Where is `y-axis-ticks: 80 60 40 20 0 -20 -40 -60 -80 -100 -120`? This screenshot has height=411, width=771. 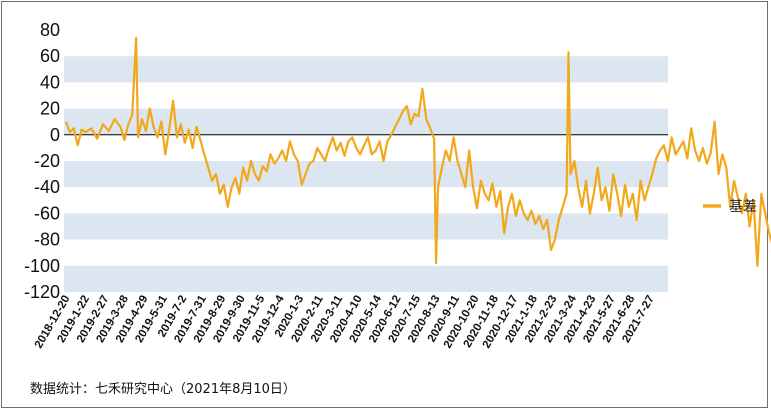
y-axis-ticks: 80 60 40 20 0 -20 -40 -60 -80 -100 -120 is located at coordinates (42, 161).